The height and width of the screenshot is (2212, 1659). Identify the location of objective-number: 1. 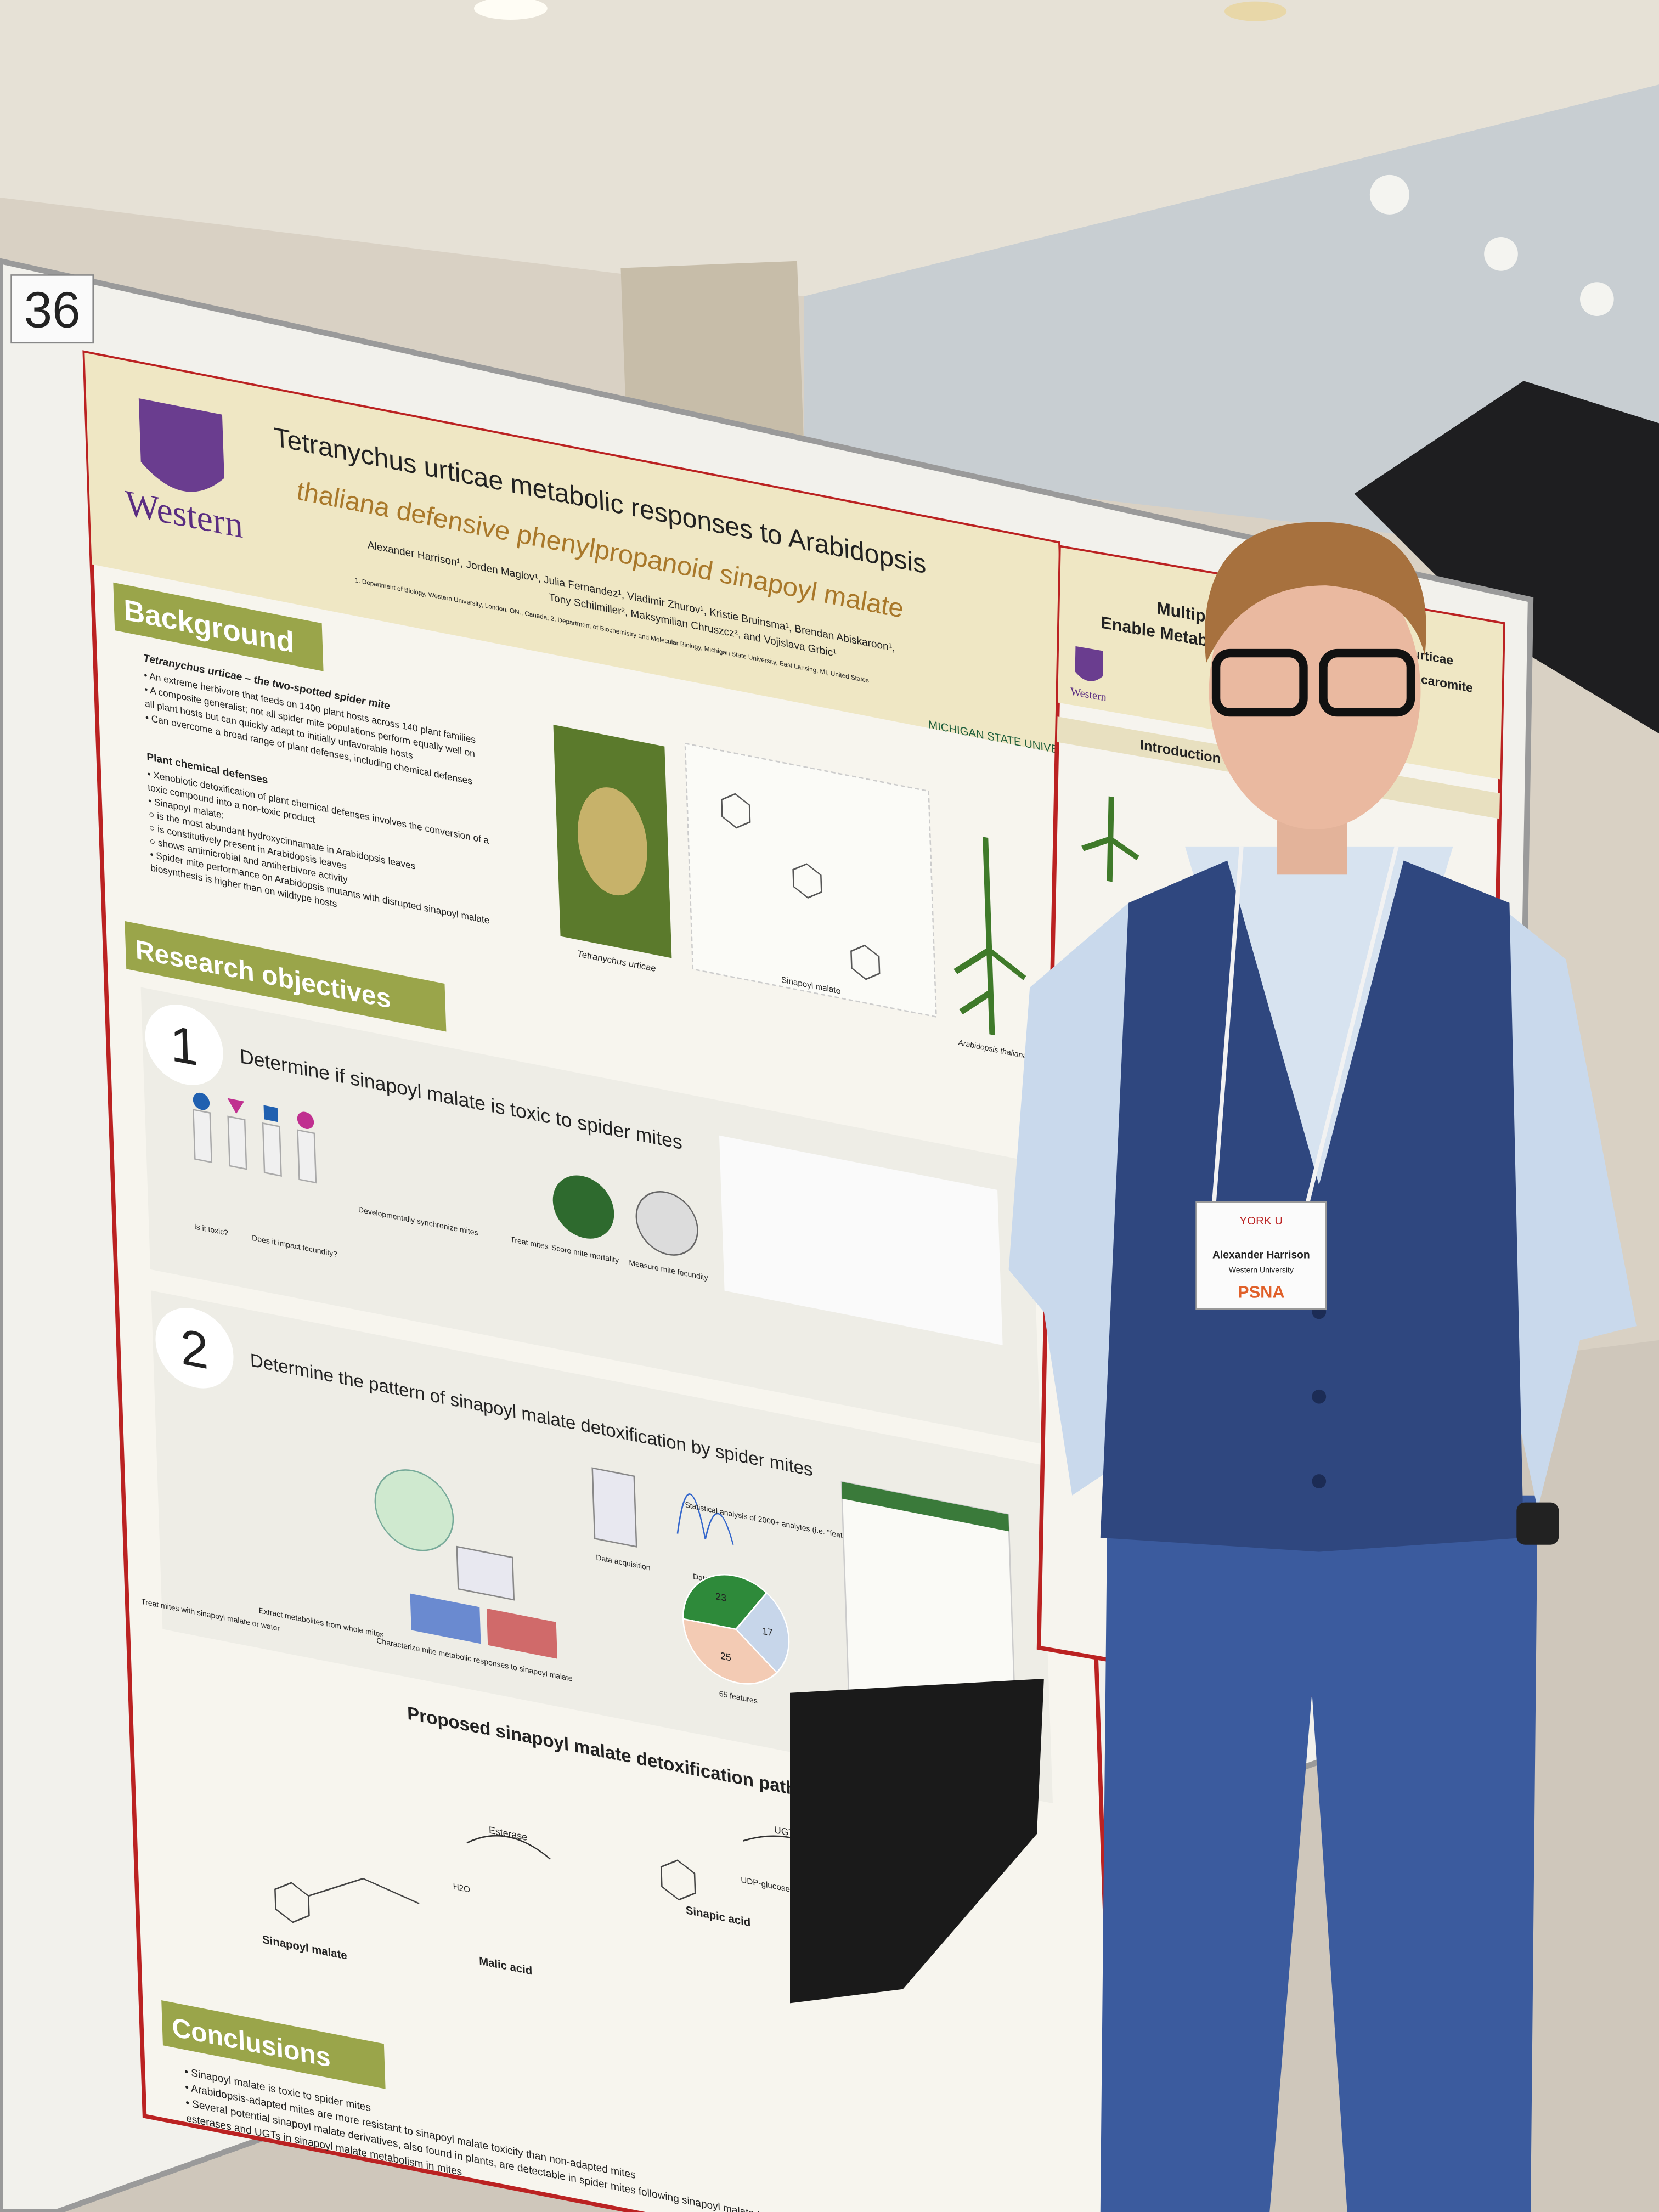
(185, 1046).